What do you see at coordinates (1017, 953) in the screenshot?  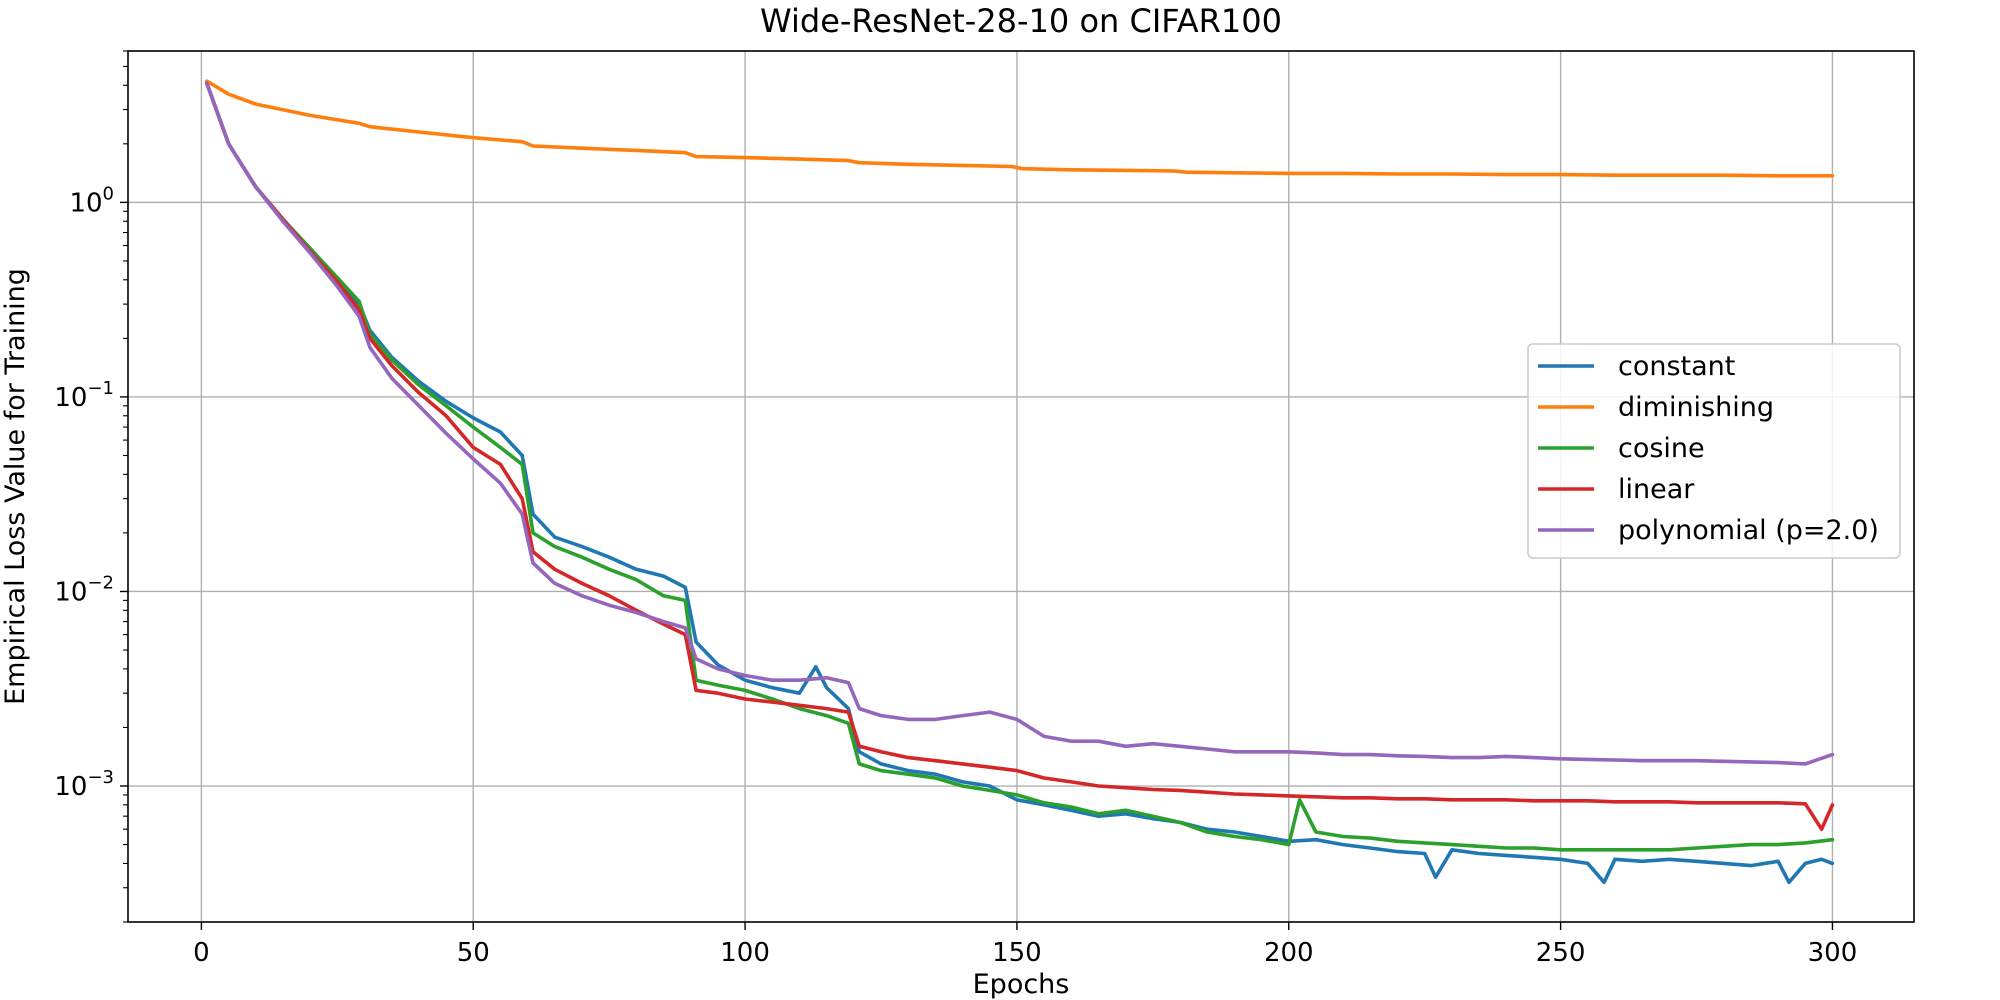 I see `x-tick-label: 150` at bounding box center [1017, 953].